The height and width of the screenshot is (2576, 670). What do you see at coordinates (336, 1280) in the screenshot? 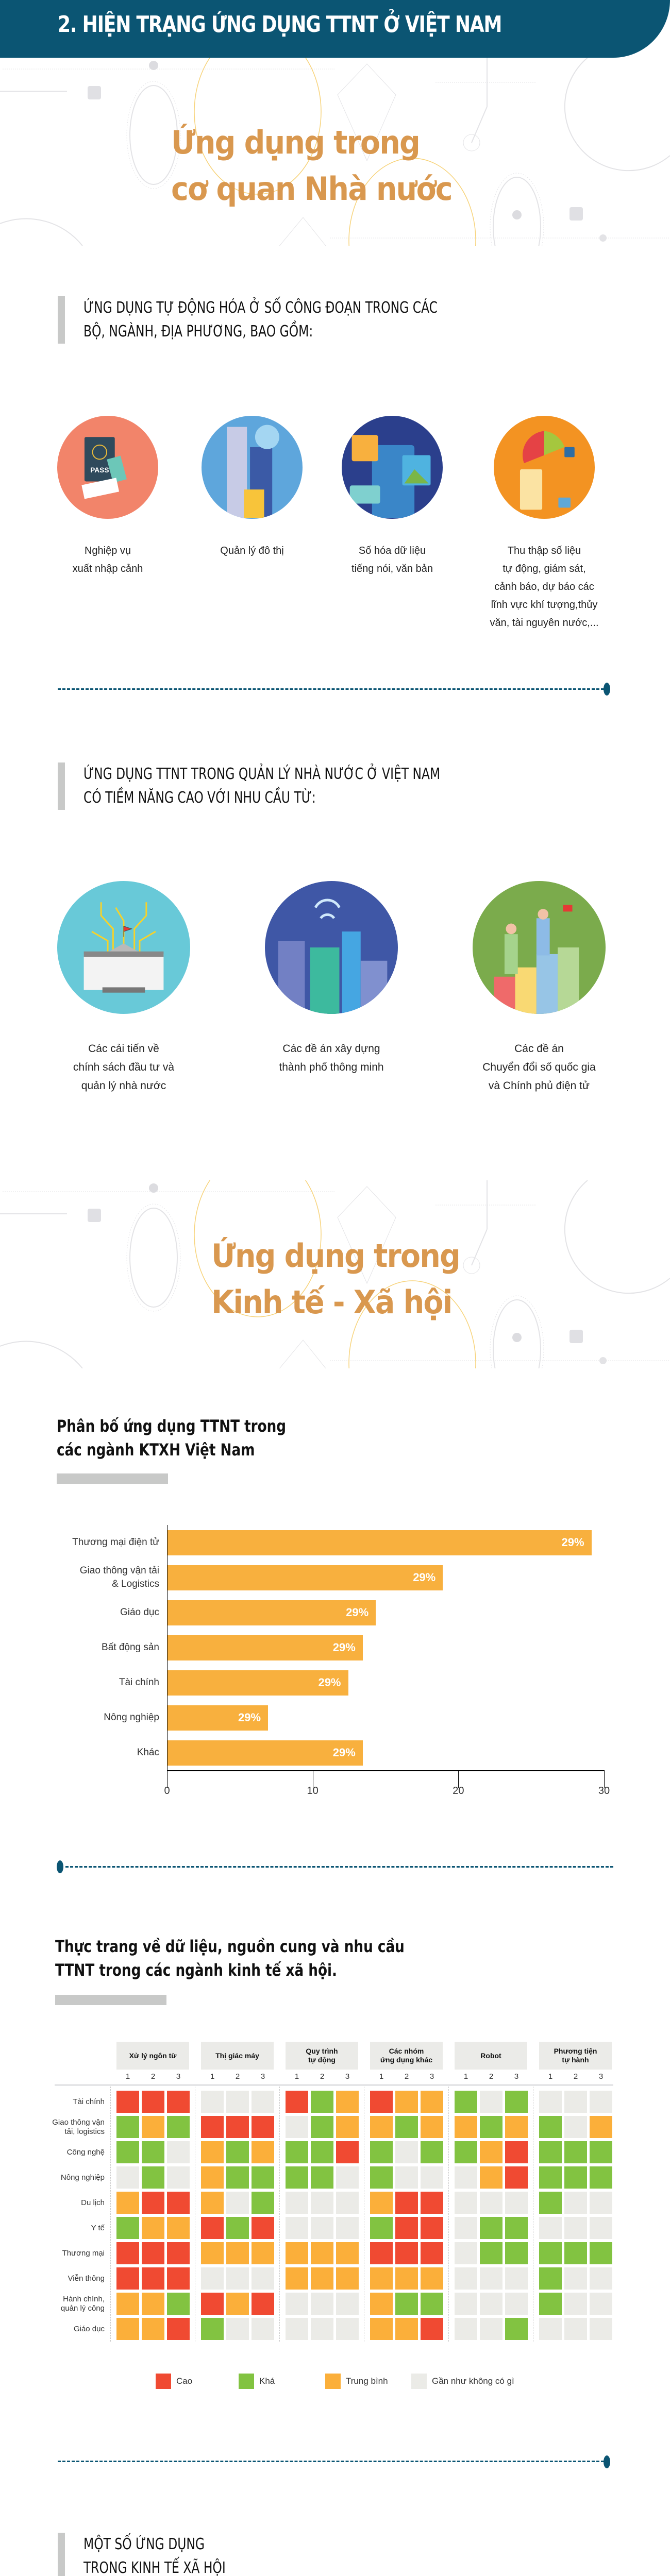
I see `section-title-econ: Ứng dụng trong Kinh tế - Xã hội` at bounding box center [336, 1280].